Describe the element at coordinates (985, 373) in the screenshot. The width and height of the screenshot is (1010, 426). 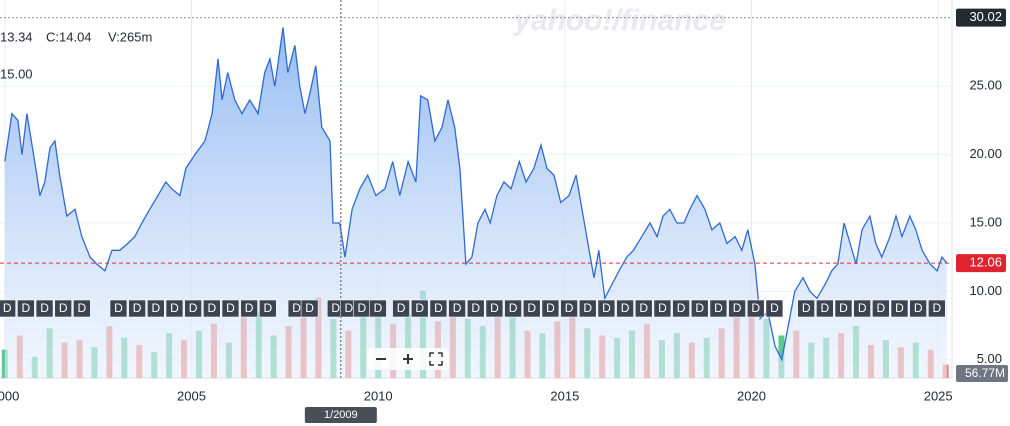
I see `volume-label: 56.77M` at that location.